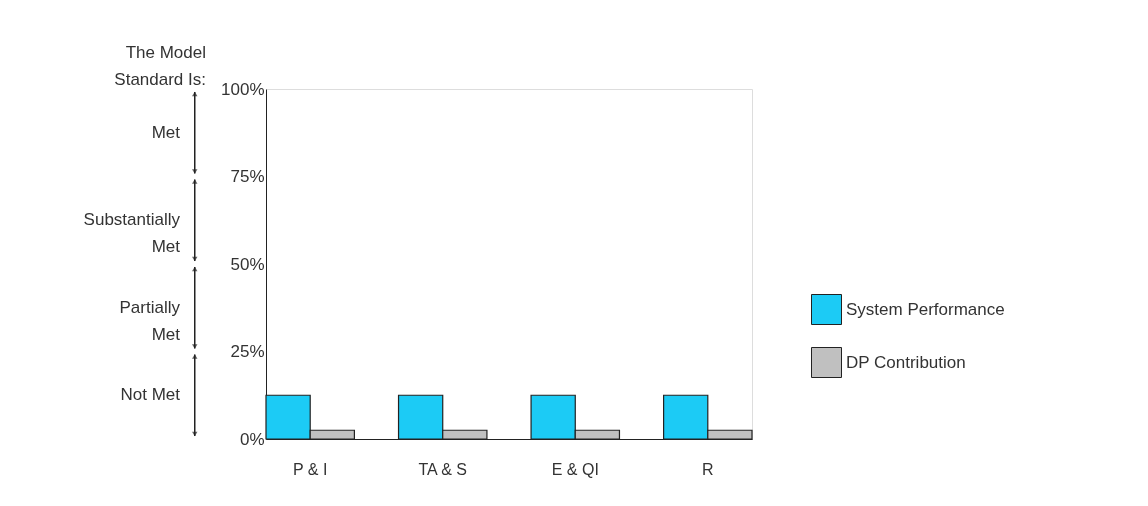  Describe the element at coordinates (132, 233) in the screenshot. I see `text: Substantially Met` at that location.